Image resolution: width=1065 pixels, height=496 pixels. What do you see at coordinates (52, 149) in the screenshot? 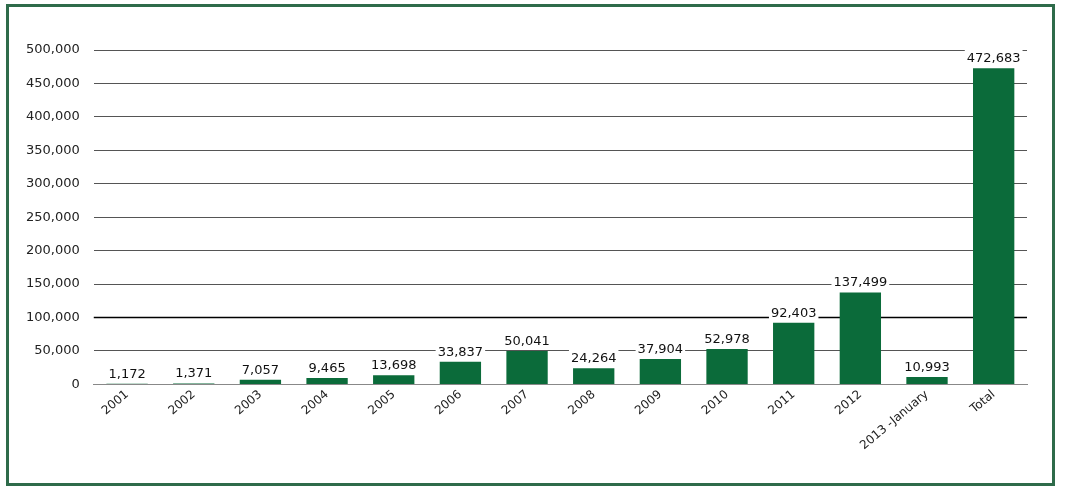
I see `y-tick-label: 350,000` at bounding box center [52, 149].